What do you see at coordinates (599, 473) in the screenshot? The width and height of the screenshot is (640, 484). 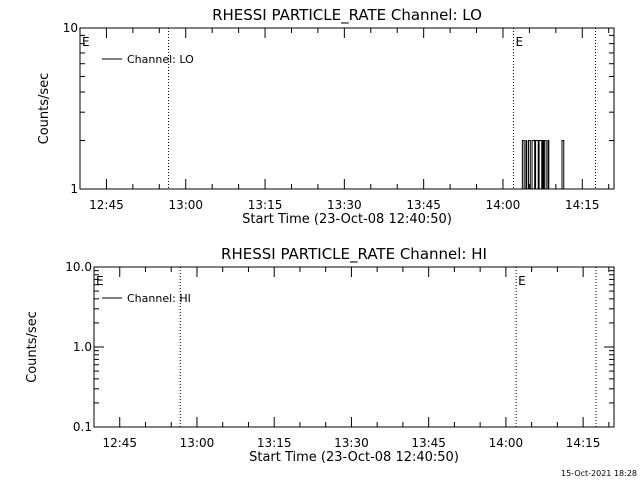 I see `date-stamp: 15-Oct-2021 18:28` at bounding box center [599, 473].